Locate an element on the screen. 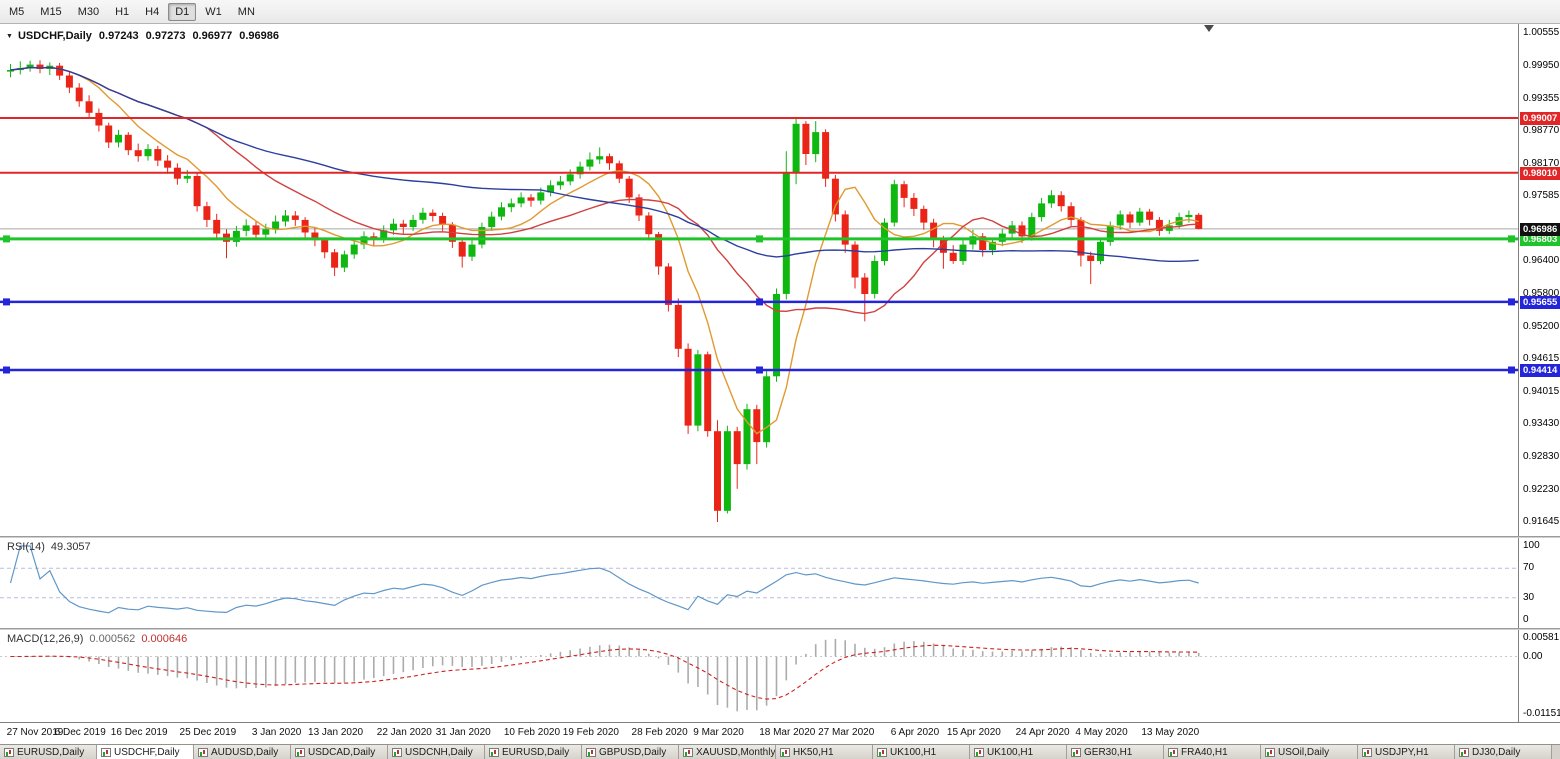 The width and height of the screenshot is (1560, 759). price-axis-label: 0.98770 is located at coordinates (1541, 130).